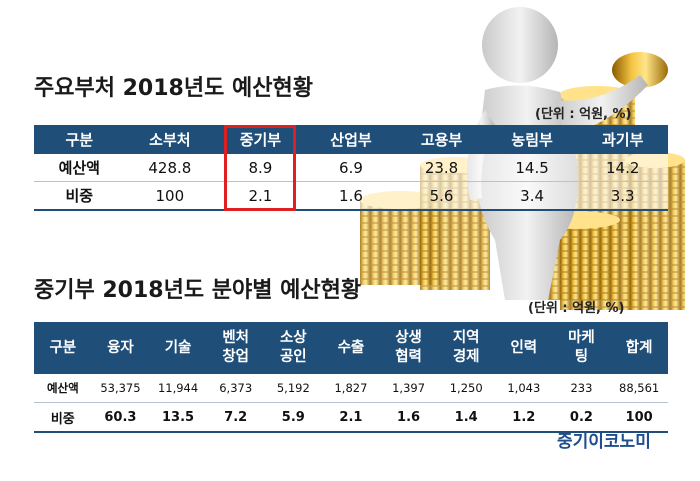 Image resolution: width=700 pixels, height=481 pixels. I want to click on table-cell: 0.2, so click(581, 417).